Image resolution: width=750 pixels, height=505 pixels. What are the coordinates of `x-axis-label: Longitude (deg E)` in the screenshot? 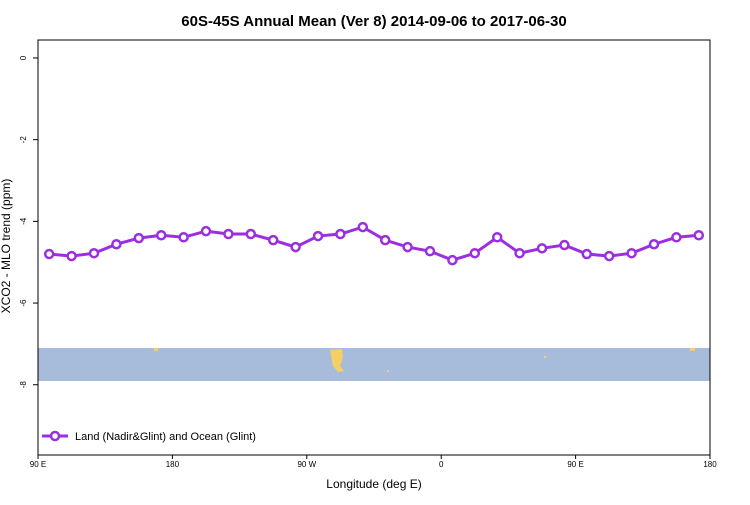 It's located at (373, 484).